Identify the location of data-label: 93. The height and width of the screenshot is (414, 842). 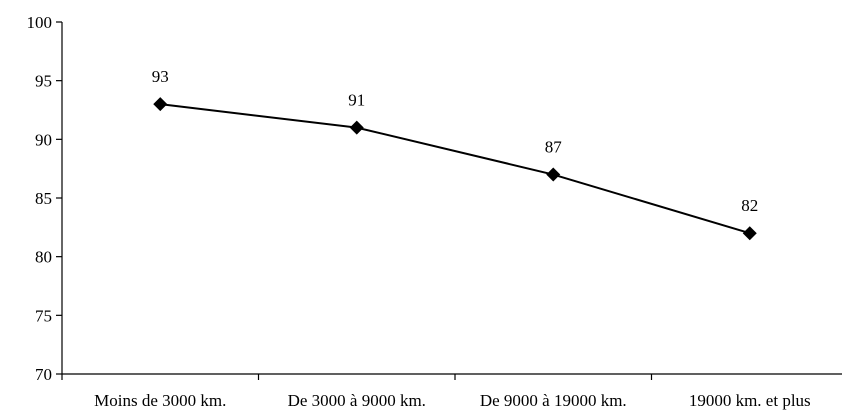
(160, 76).